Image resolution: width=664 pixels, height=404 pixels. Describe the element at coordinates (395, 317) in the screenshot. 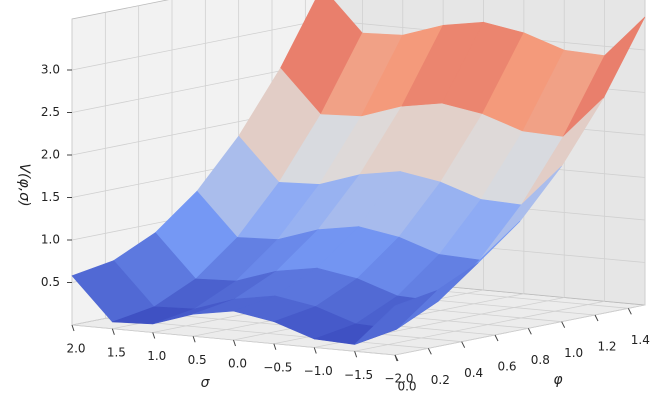

I see `surface-cell` at that location.